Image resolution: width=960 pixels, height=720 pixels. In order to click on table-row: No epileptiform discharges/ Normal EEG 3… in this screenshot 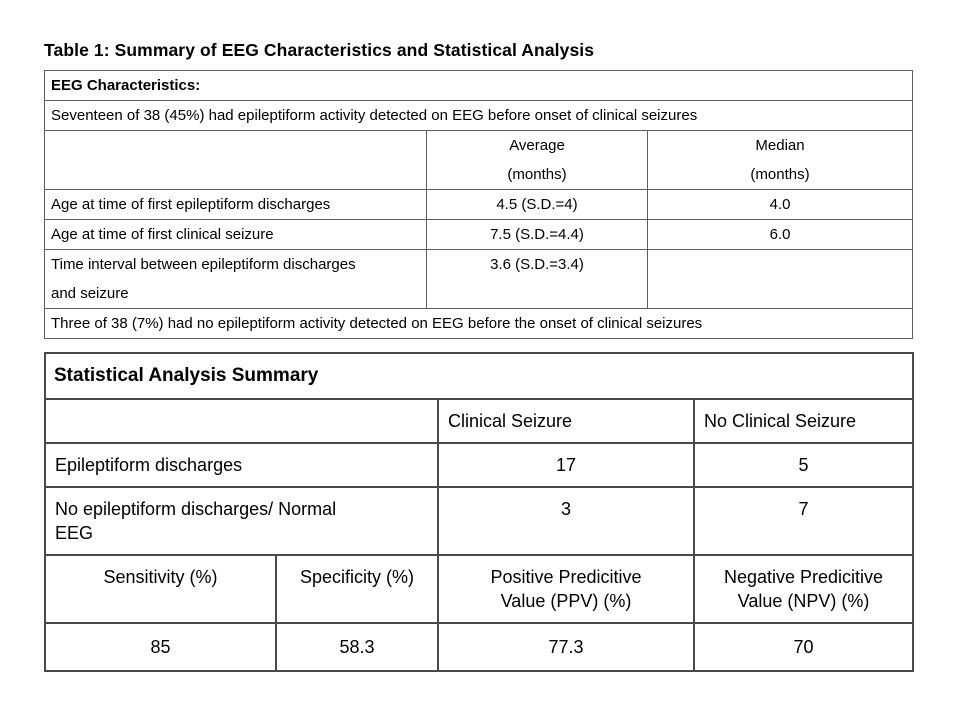, I will do `click(479, 521)`.